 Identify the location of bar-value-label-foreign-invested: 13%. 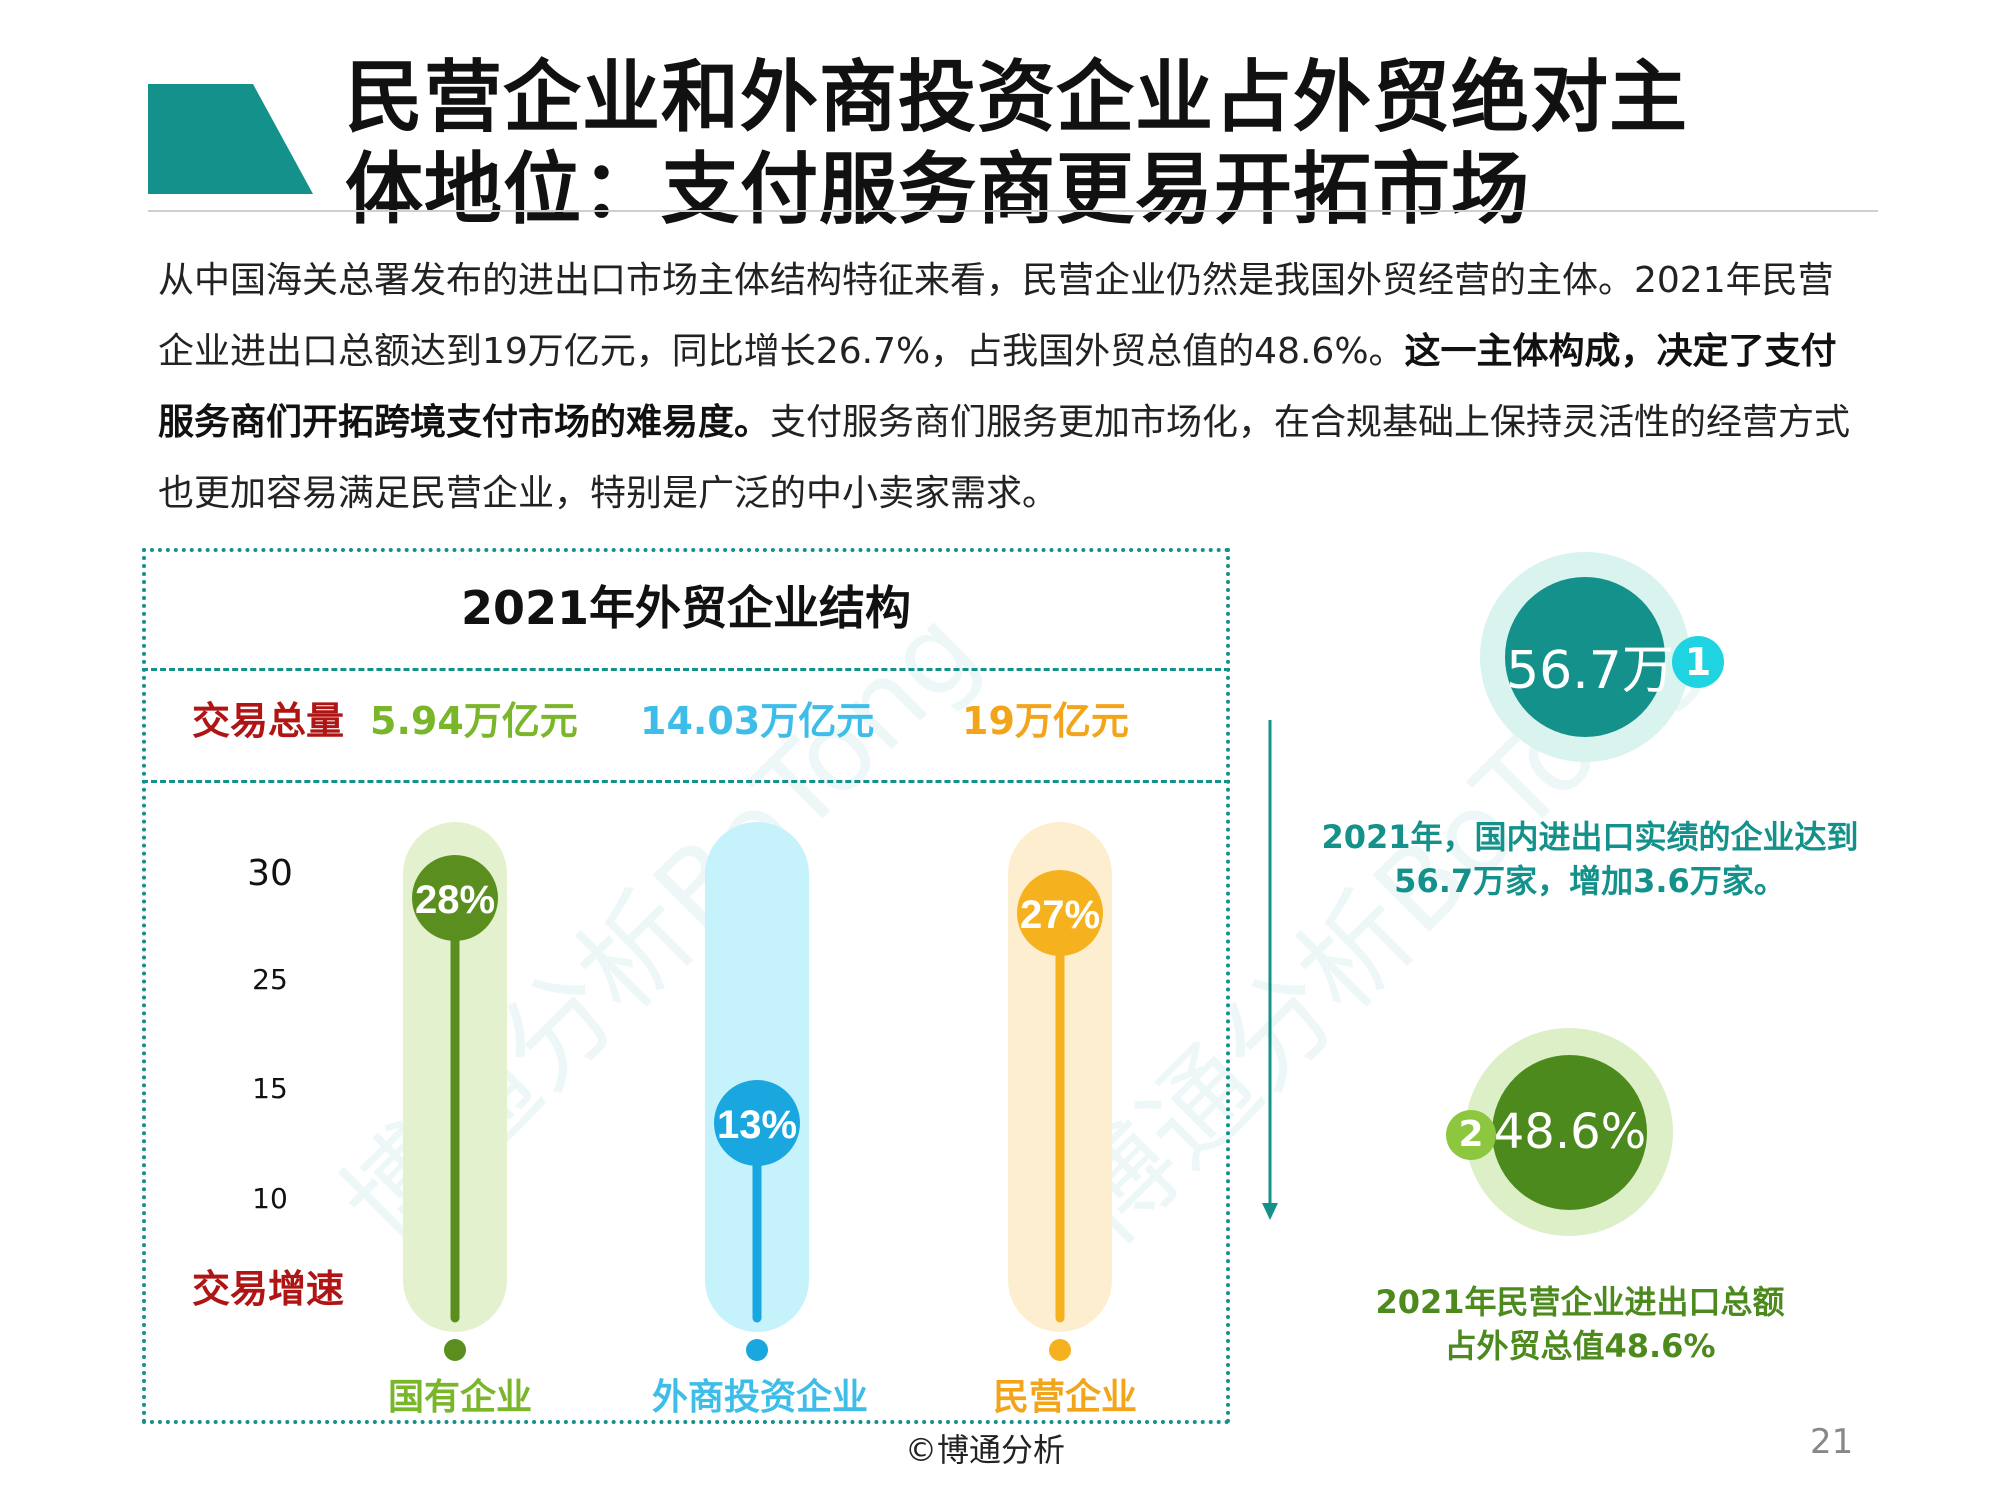
(757, 1125).